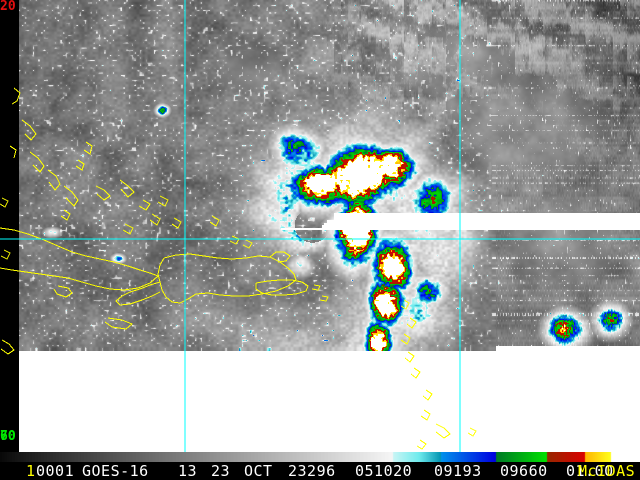  What do you see at coordinates (258, 471) in the screenshot?
I see `textbar-month: OCT` at bounding box center [258, 471].